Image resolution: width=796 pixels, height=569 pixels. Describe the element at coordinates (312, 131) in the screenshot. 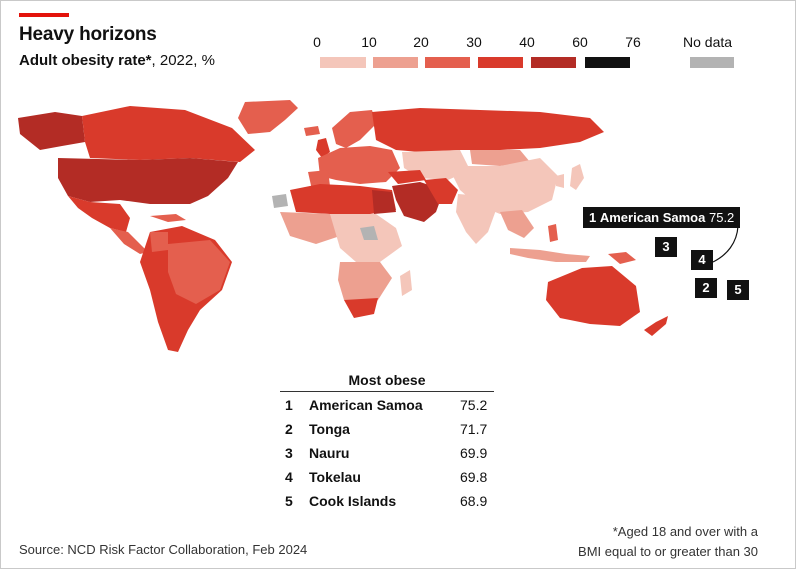

I see `iceland` at that location.